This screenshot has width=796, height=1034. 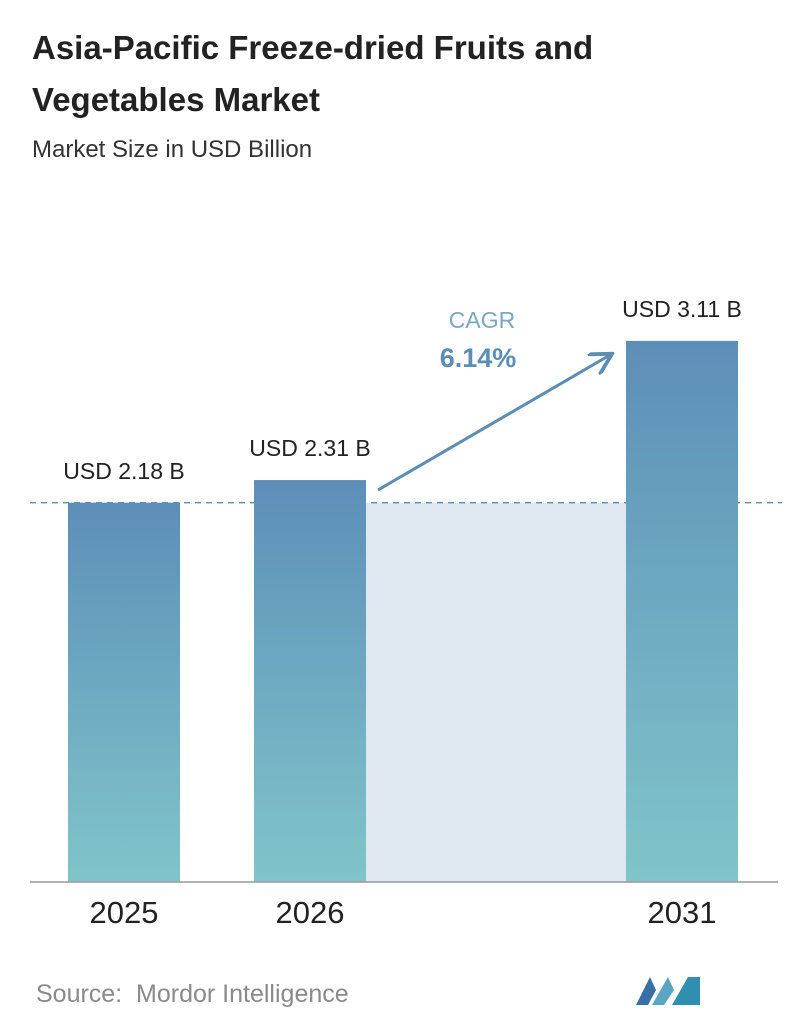 What do you see at coordinates (496, 692) in the screenshot?
I see `reference-band` at bounding box center [496, 692].